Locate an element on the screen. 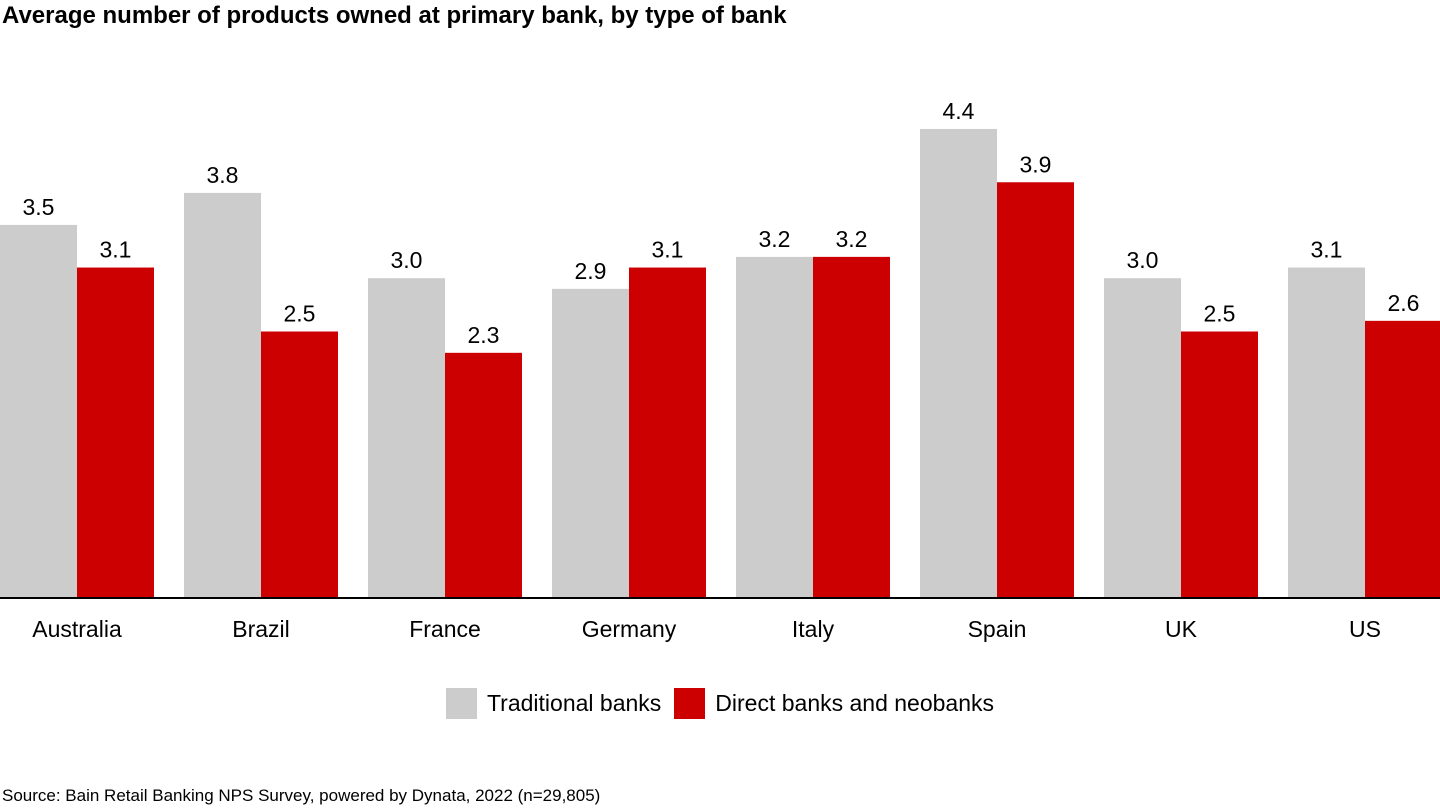  bar-france-traditional is located at coordinates (406, 438).